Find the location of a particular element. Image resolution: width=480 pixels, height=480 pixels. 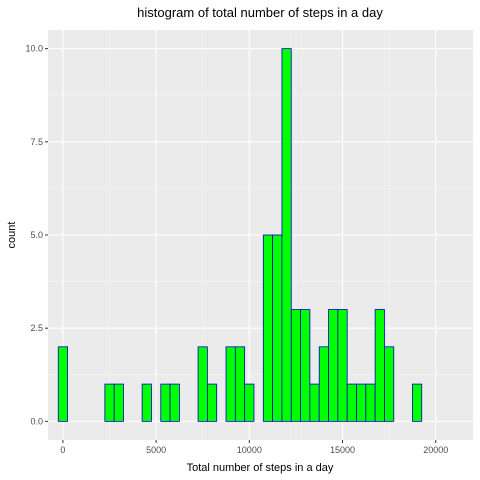

x-tick-label: 0 is located at coordinates (62, 450).